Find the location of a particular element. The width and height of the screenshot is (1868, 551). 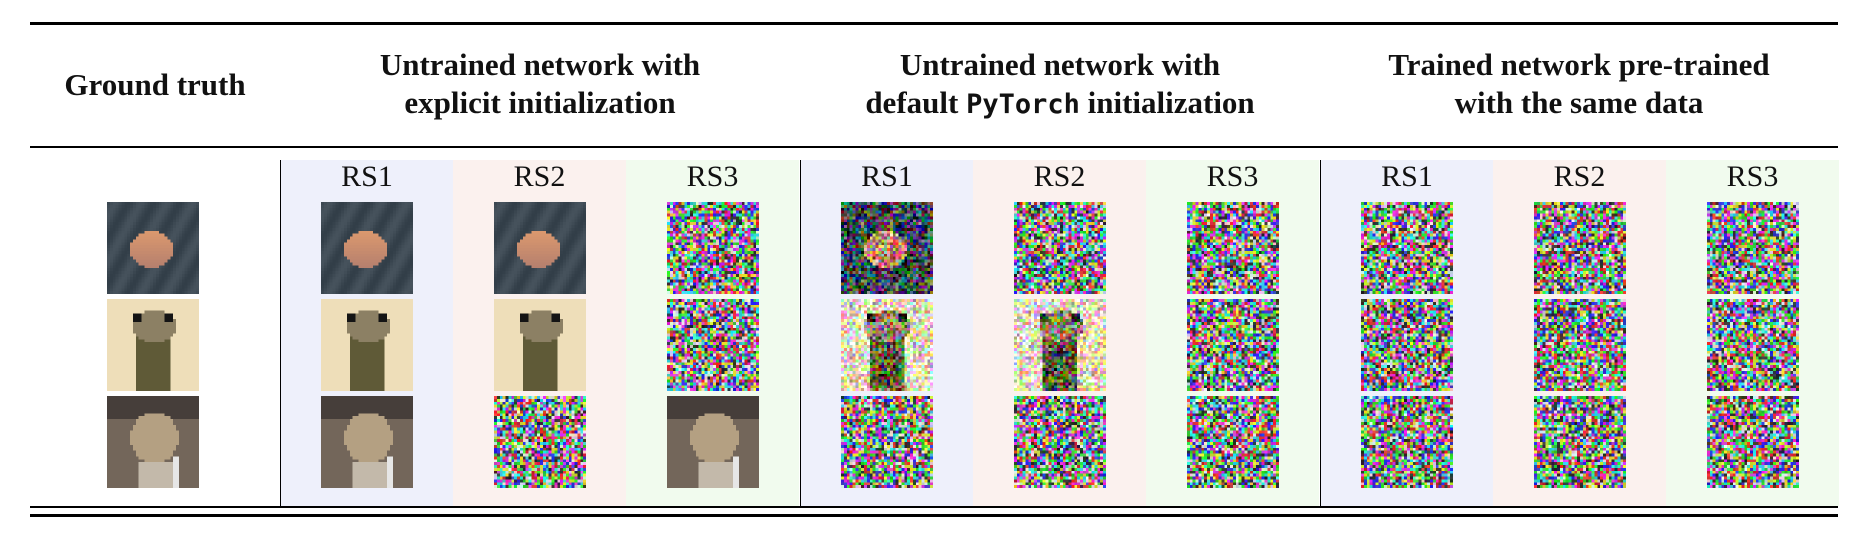

ground-truth-header-label: Ground truth is located at coordinates (155, 84).